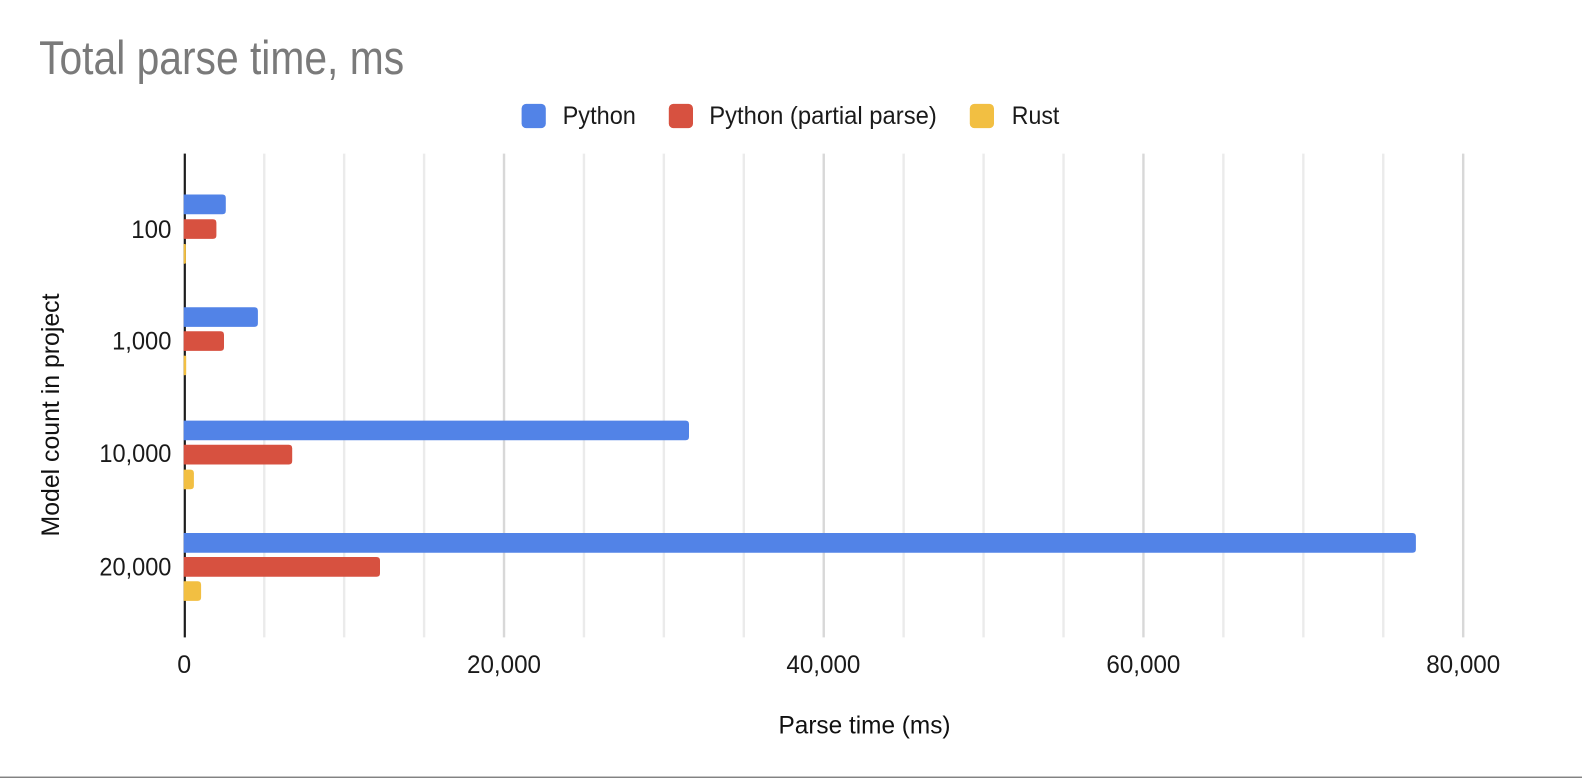  What do you see at coordinates (151, 230) in the screenshot?
I see `svg-text: 100` at bounding box center [151, 230].